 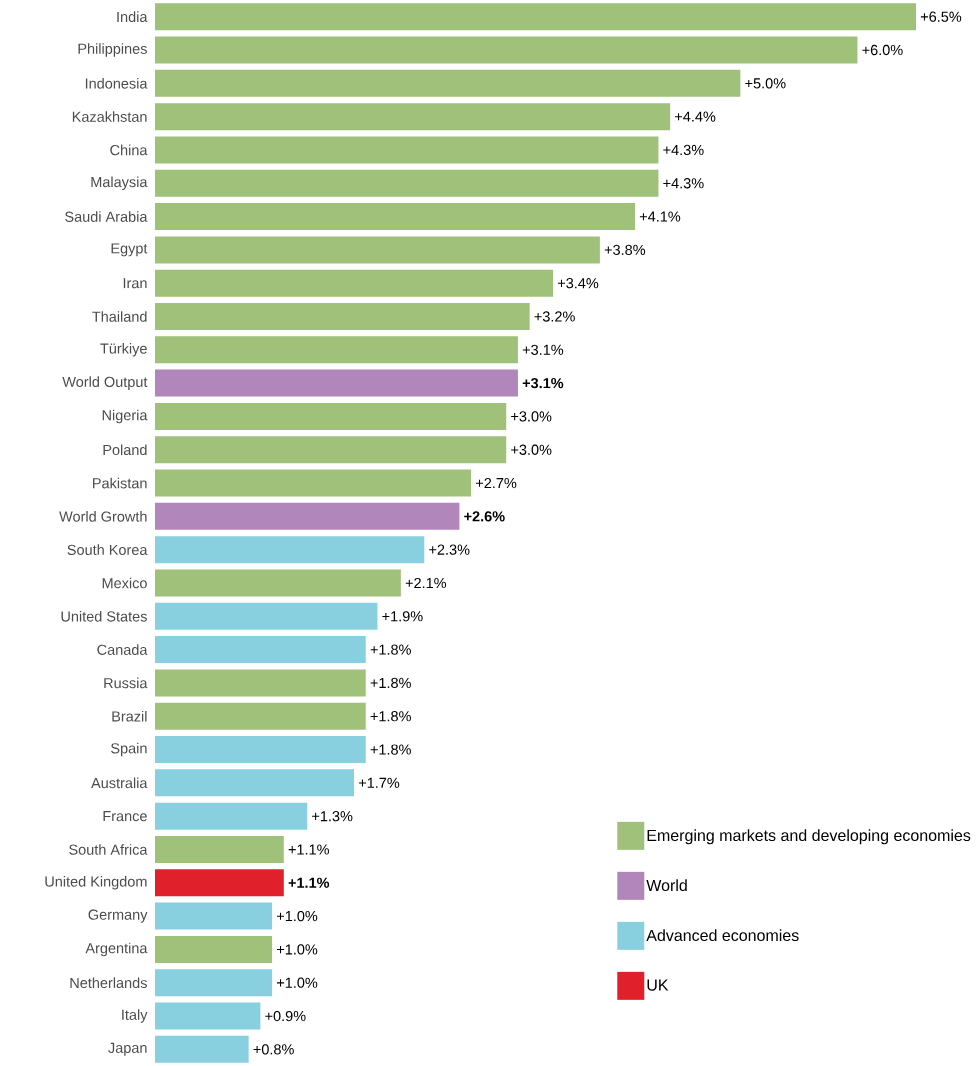 What do you see at coordinates (941, 16) in the screenshot?
I see `data-label: +6.5%` at bounding box center [941, 16].